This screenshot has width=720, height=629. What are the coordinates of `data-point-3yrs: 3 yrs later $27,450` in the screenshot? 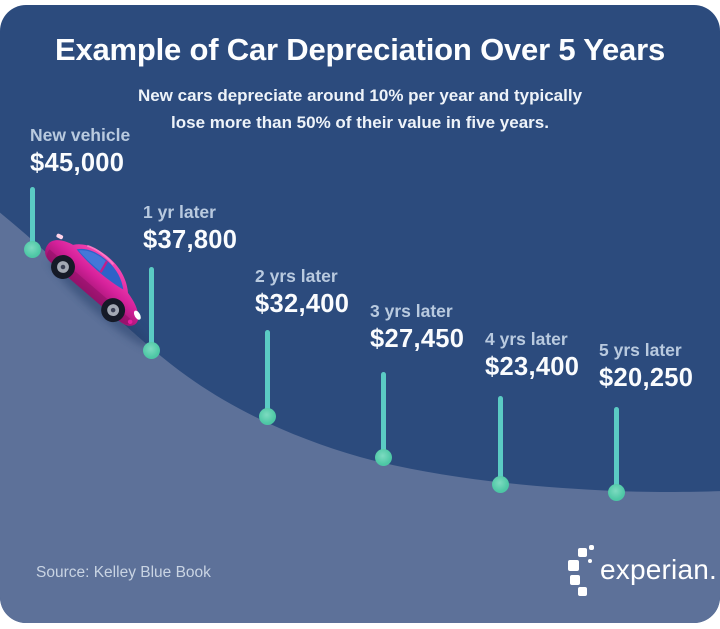 It's located at (417, 327).